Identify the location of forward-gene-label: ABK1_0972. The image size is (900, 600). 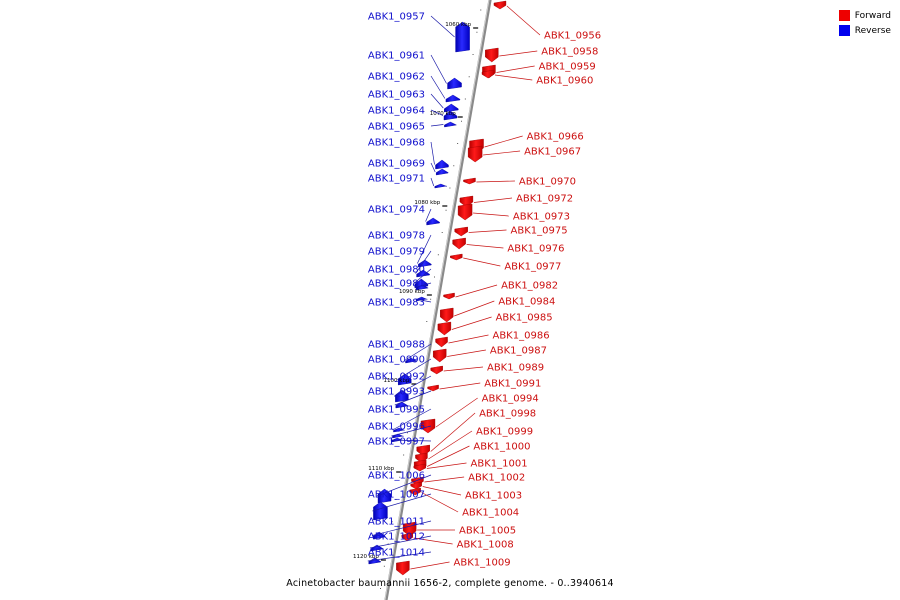
(544, 199).